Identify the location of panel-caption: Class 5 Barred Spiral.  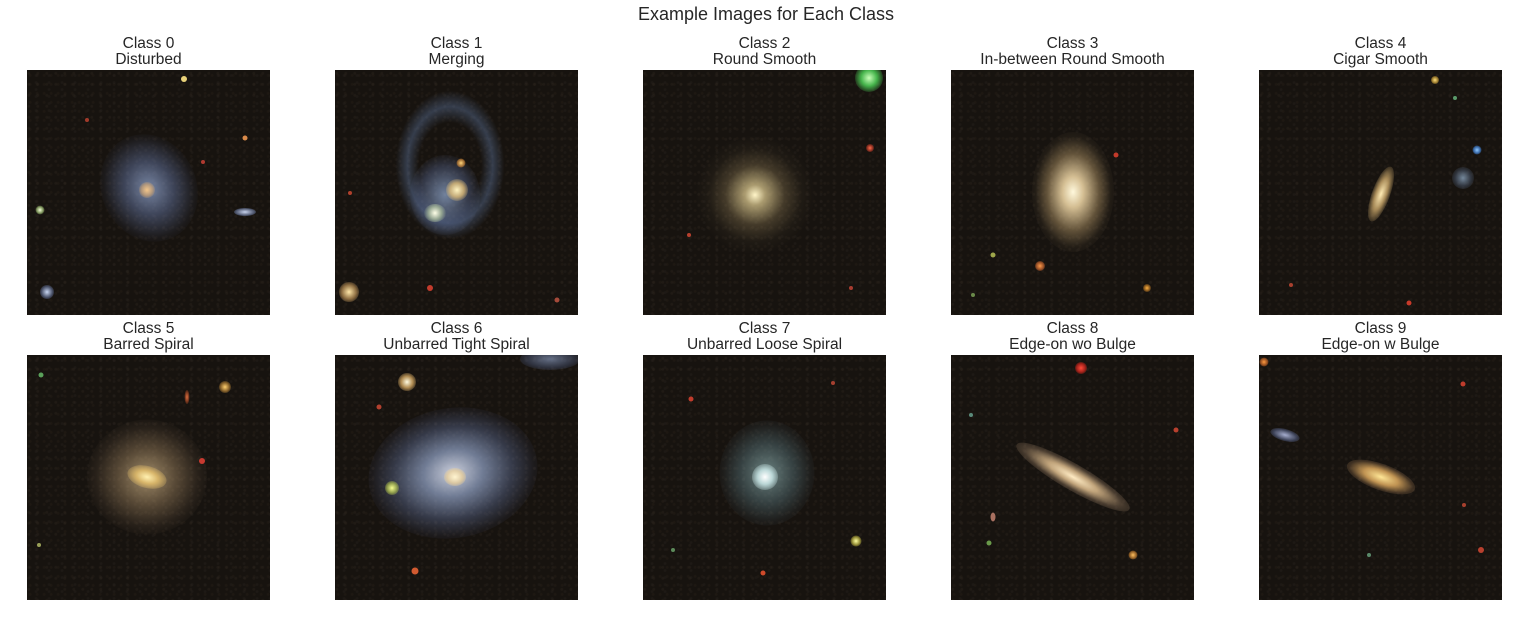
(148, 338).